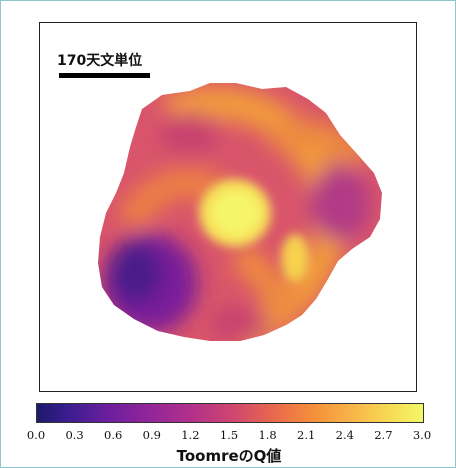 The image size is (456, 468). I want to click on scale-bar-label: 170天文単位, so click(100, 61).